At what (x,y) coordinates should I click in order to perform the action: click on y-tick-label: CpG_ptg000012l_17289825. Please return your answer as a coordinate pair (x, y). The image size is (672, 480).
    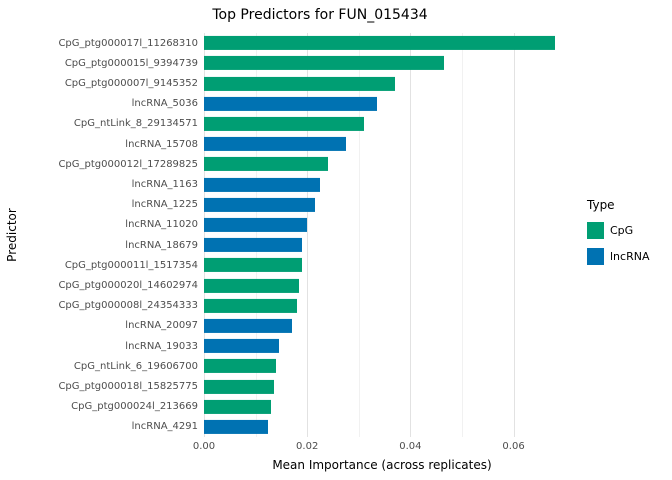
    Looking at the image, I should click on (128, 164).